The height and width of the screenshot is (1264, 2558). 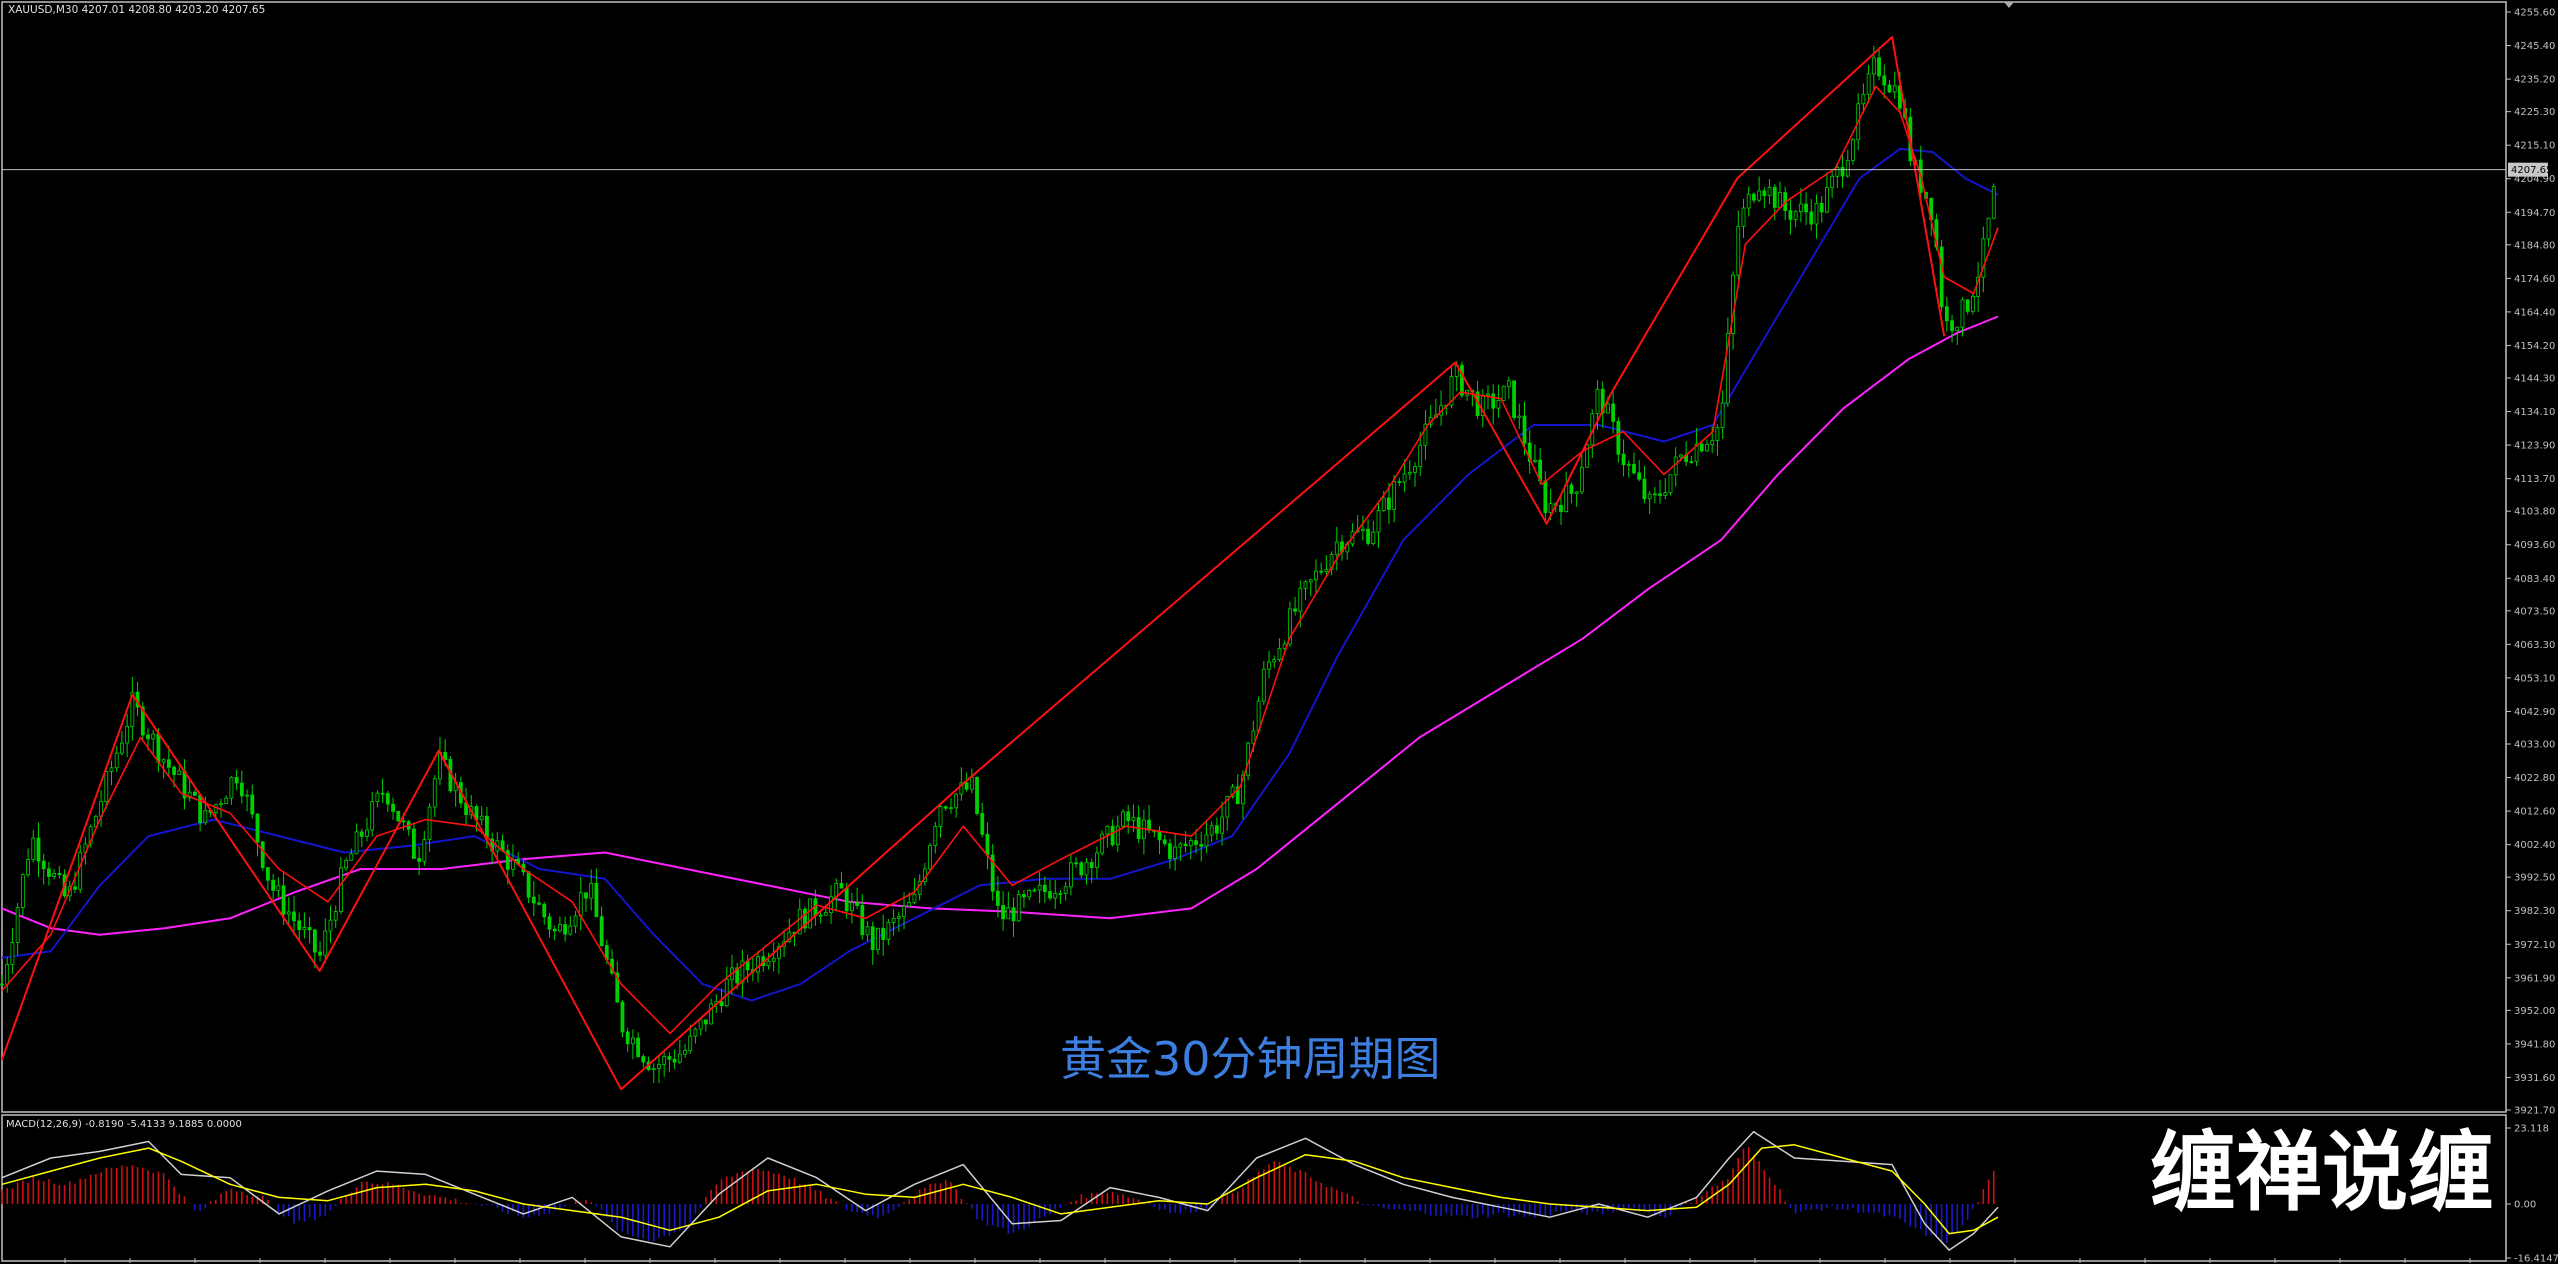 What do you see at coordinates (2534, 479) in the screenshot?
I see `price-tick-label: 4113.70` at bounding box center [2534, 479].